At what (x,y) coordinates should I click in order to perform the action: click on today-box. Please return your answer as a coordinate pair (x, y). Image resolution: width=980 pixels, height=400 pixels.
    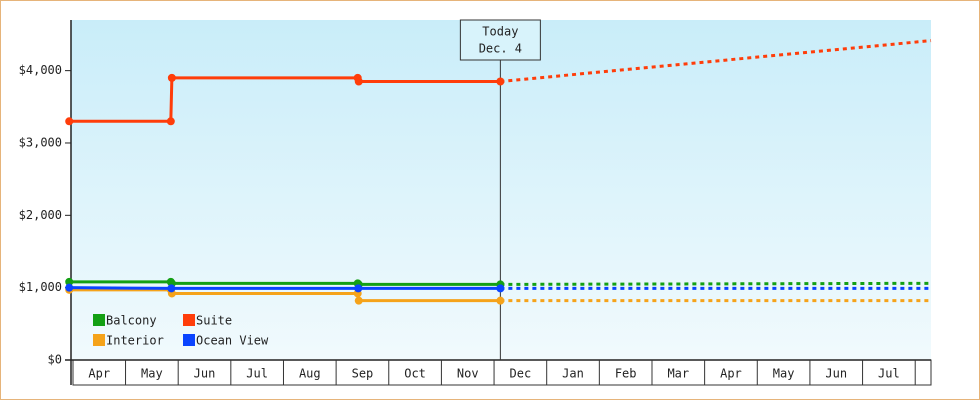
    Looking at the image, I should click on (500, 40).